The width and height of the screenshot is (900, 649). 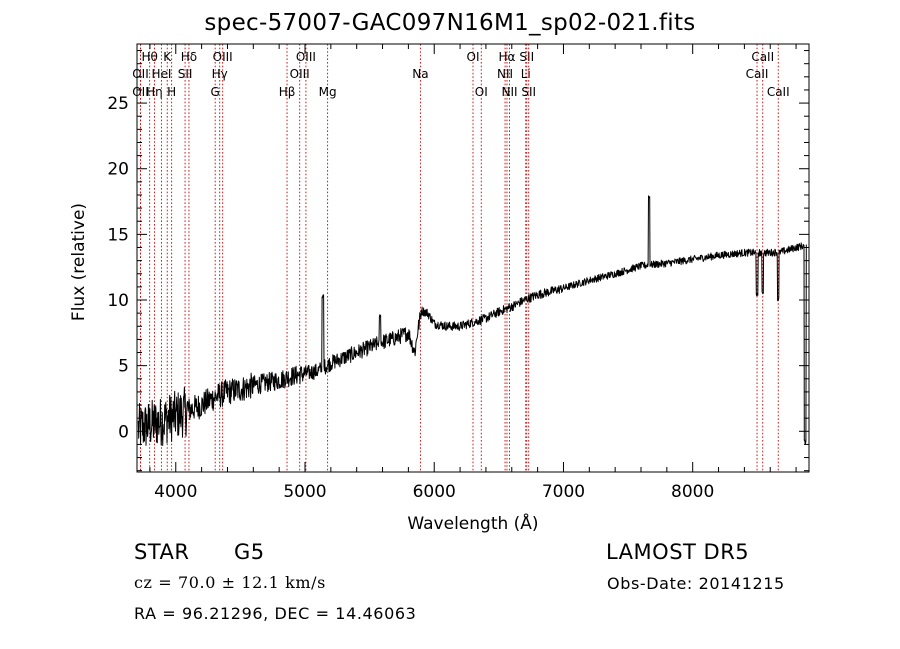 What do you see at coordinates (220, 74) in the screenshot?
I see `spectral-line-label: Hγ` at bounding box center [220, 74].